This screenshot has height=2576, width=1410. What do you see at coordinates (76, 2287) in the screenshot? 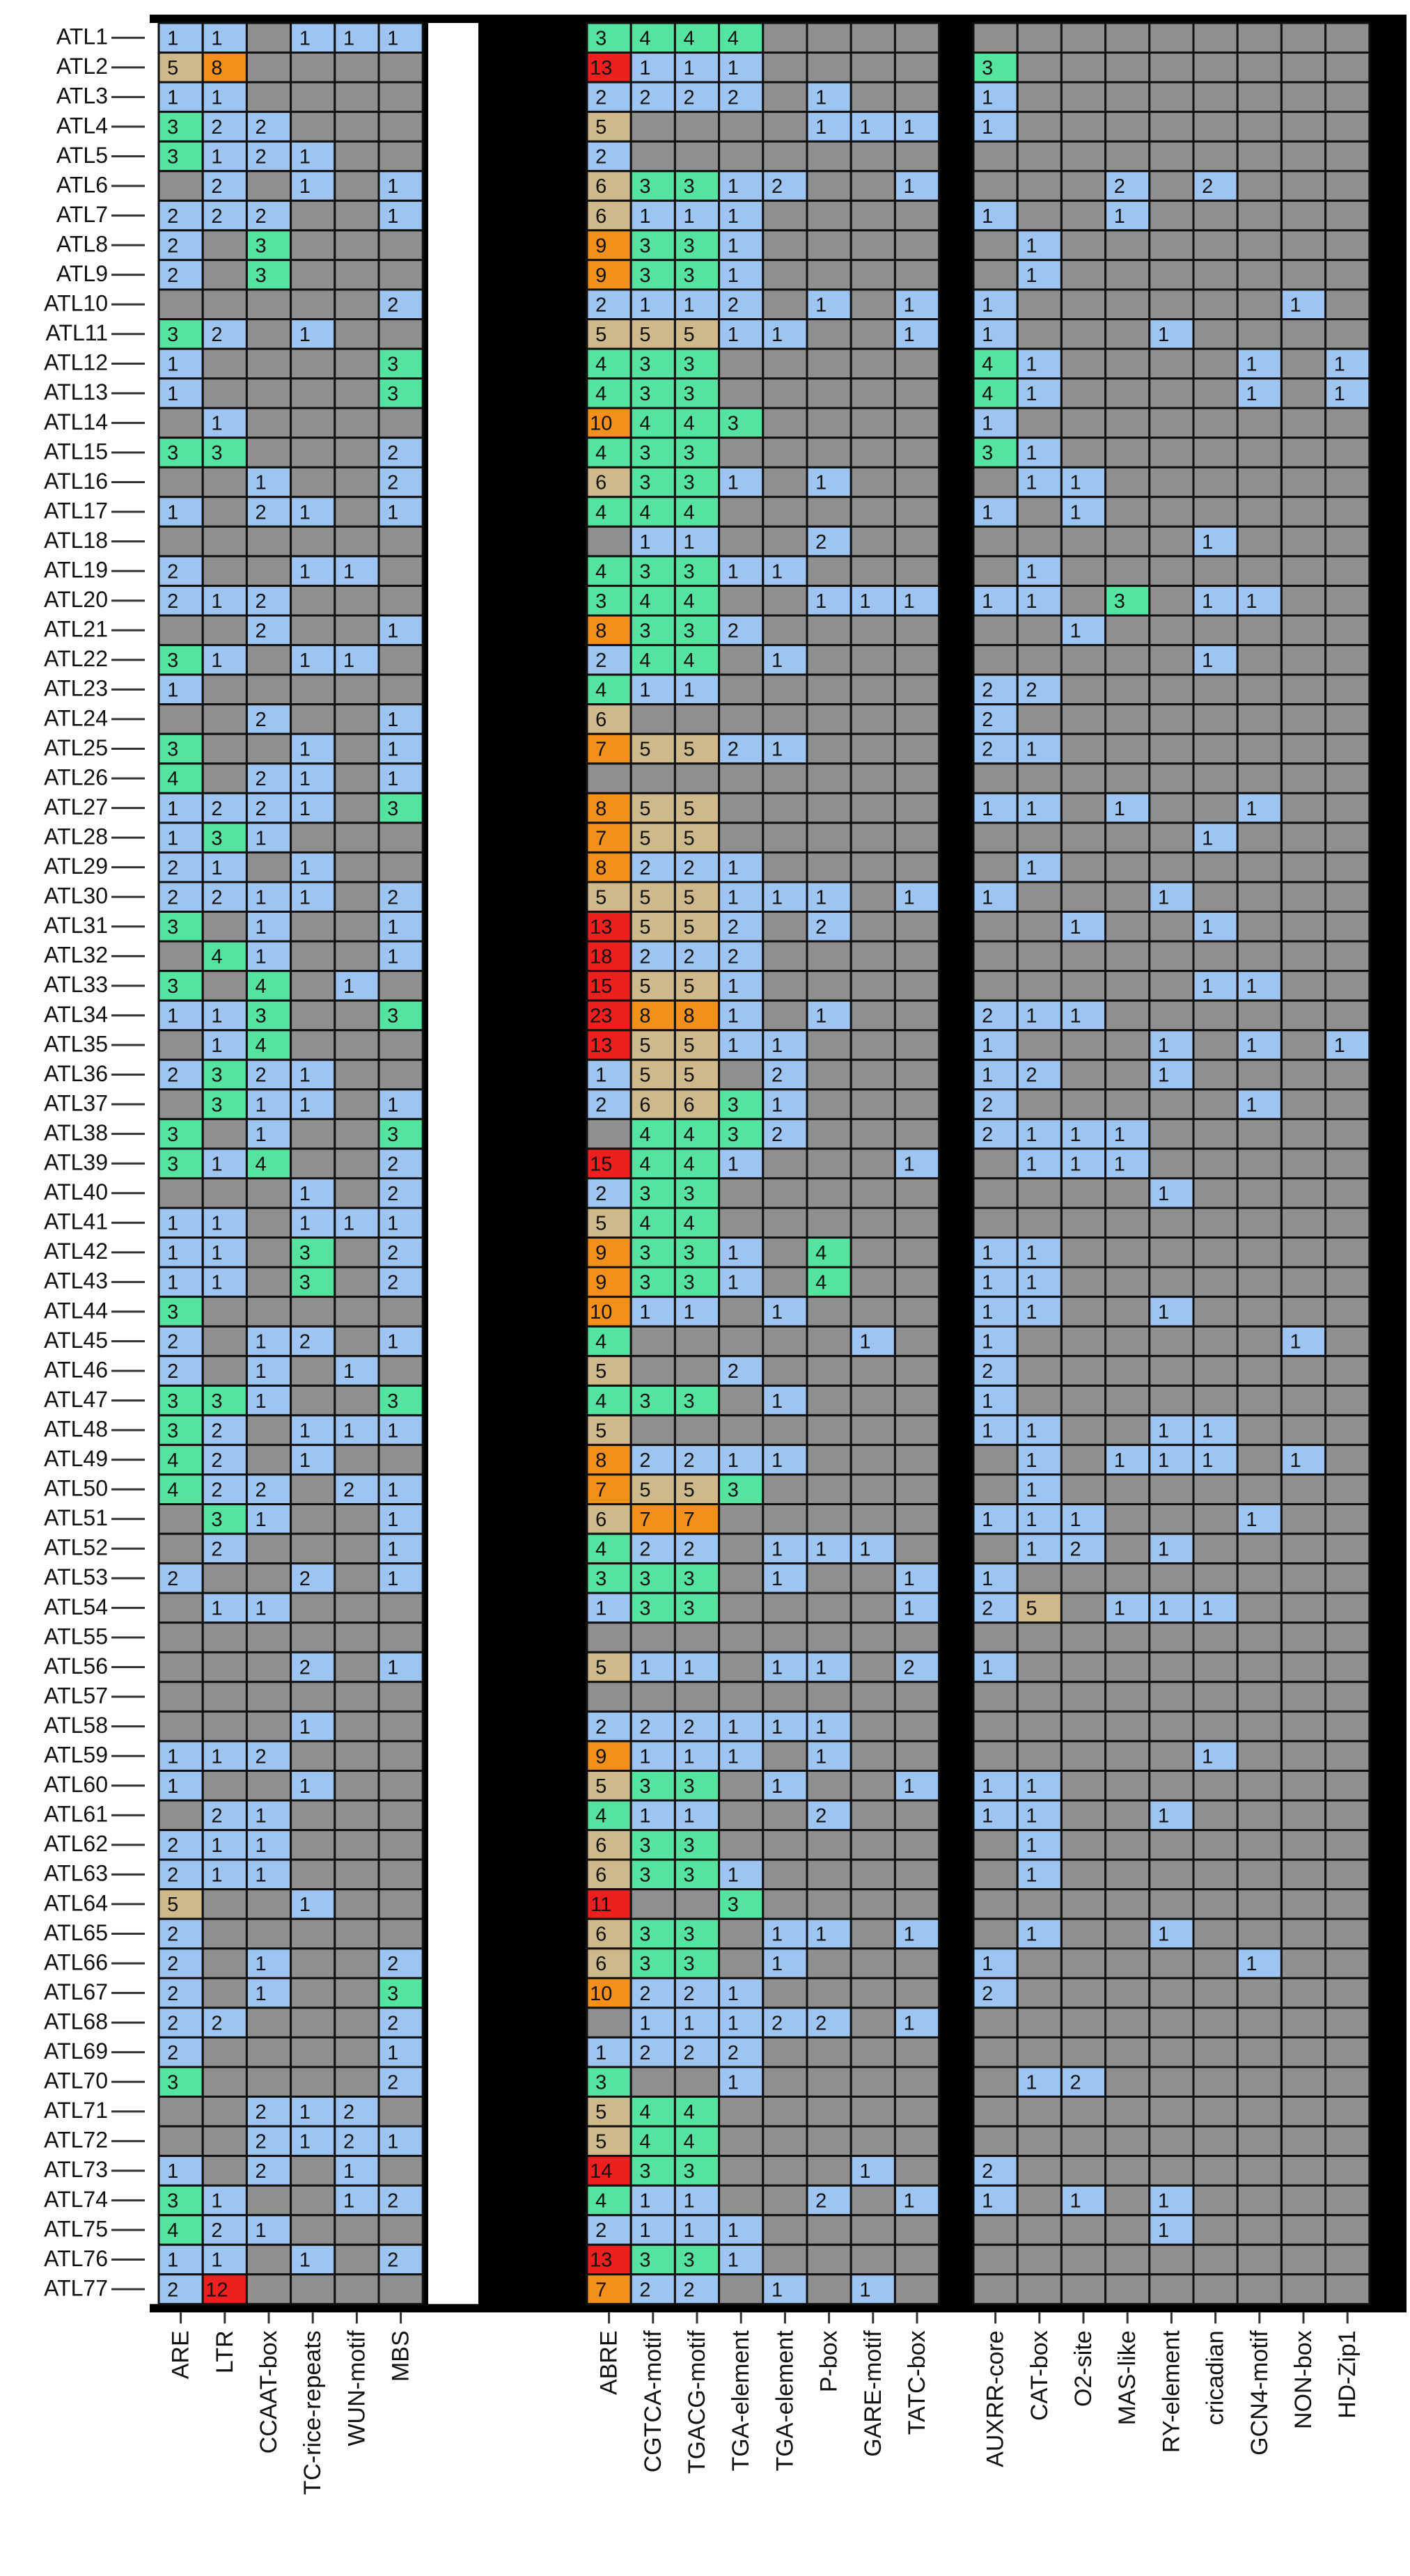
I see `row-label: ATL77` at bounding box center [76, 2287].